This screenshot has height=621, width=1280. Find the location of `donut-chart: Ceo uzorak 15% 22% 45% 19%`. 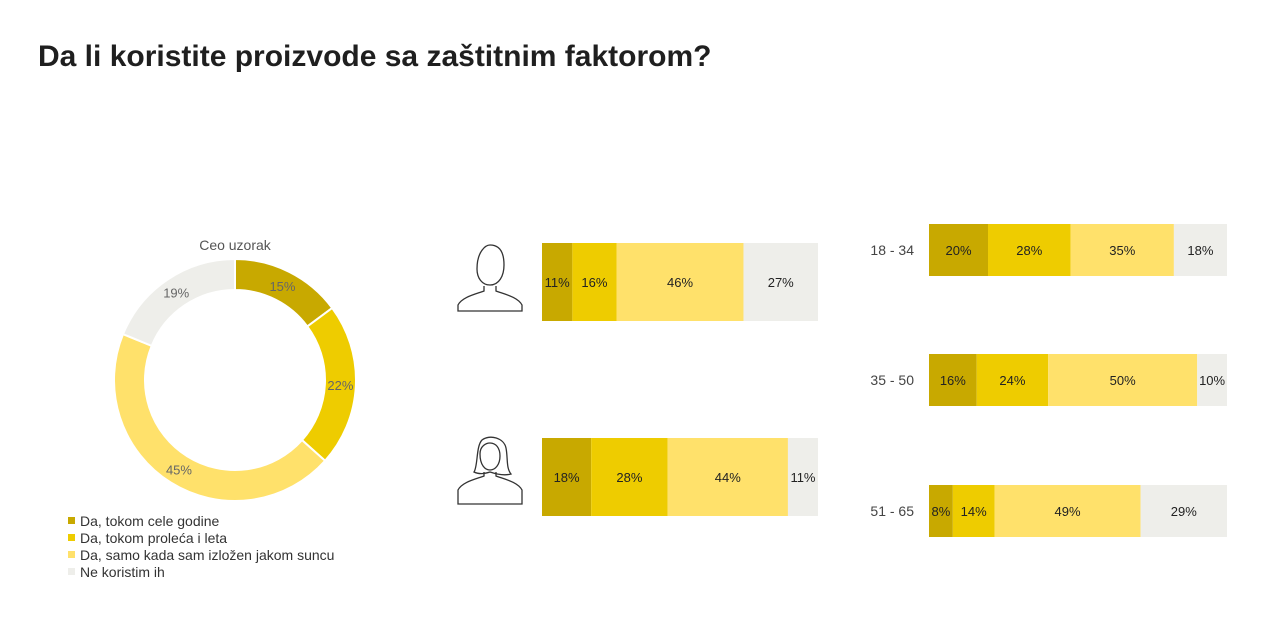

donut-chart: Ceo uzorak 15% 22% 45% 19% is located at coordinates (235, 369).